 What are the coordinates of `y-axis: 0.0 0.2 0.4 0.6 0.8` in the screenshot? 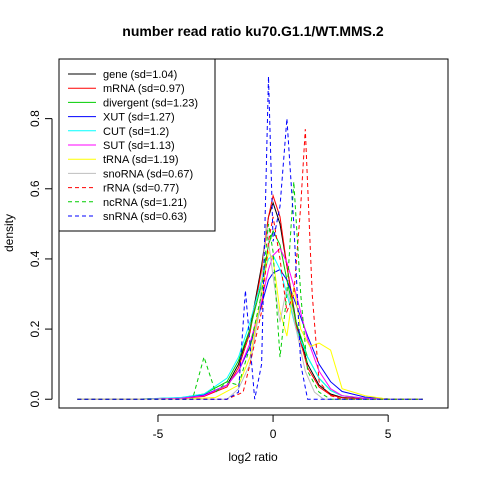 It's located at (40, 259).